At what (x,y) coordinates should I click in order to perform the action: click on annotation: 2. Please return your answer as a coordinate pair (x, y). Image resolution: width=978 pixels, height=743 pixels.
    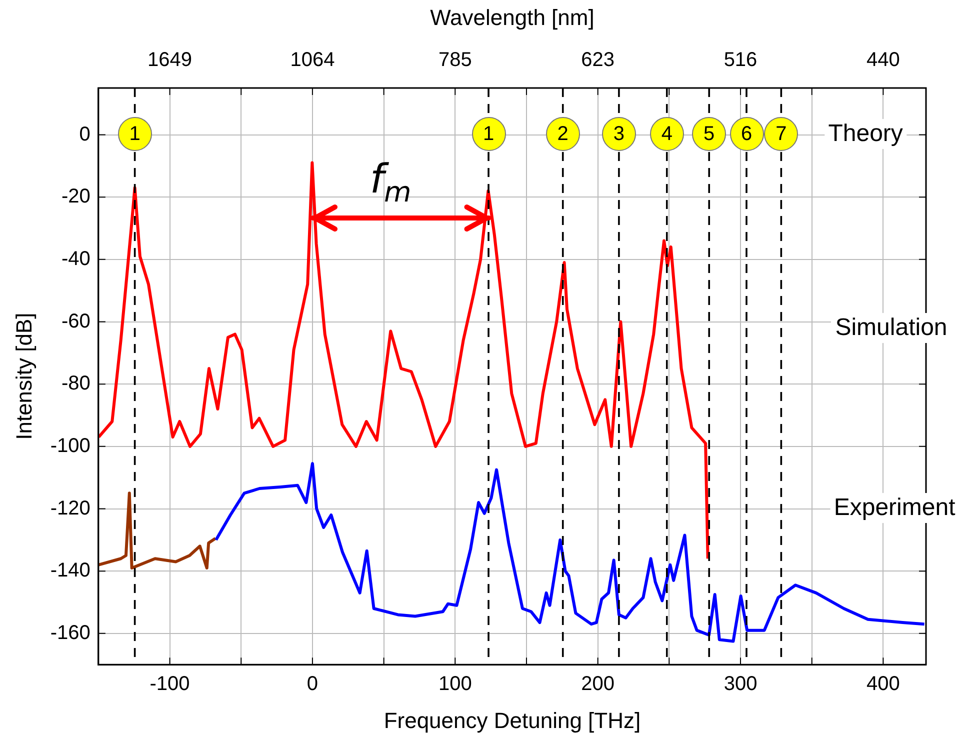
    Looking at the image, I should click on (563, 133).